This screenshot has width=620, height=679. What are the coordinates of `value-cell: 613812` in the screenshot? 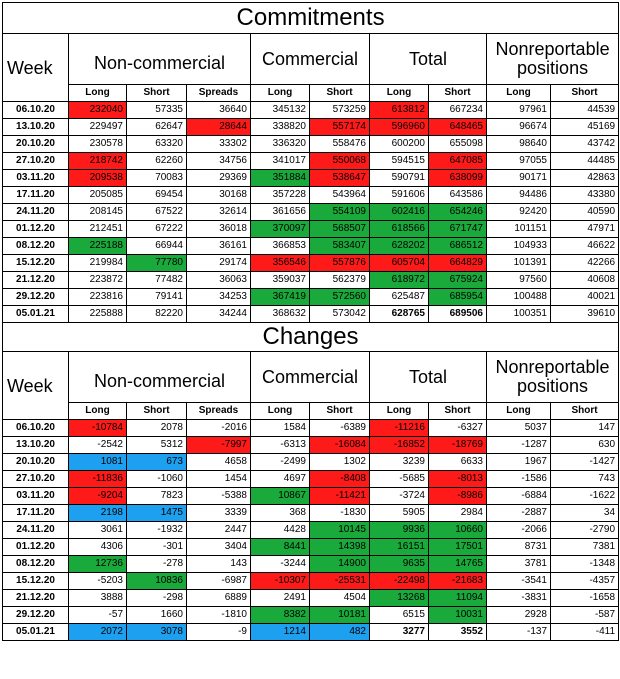 It's located at (399, 110).